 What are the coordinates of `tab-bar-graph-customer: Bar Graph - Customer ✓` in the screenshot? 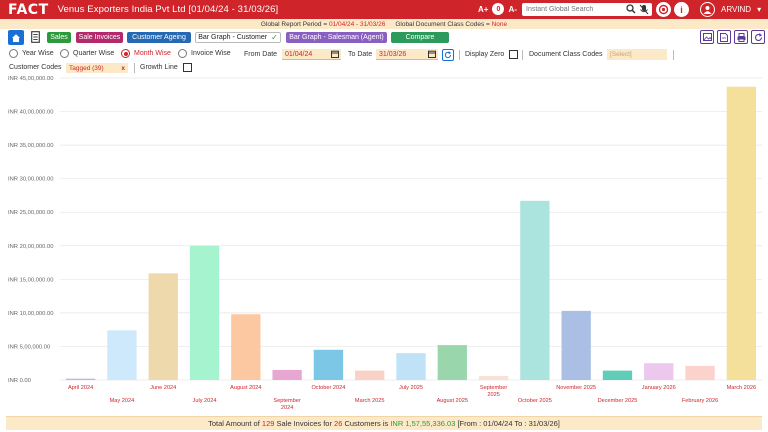 It's located at (238, 37).